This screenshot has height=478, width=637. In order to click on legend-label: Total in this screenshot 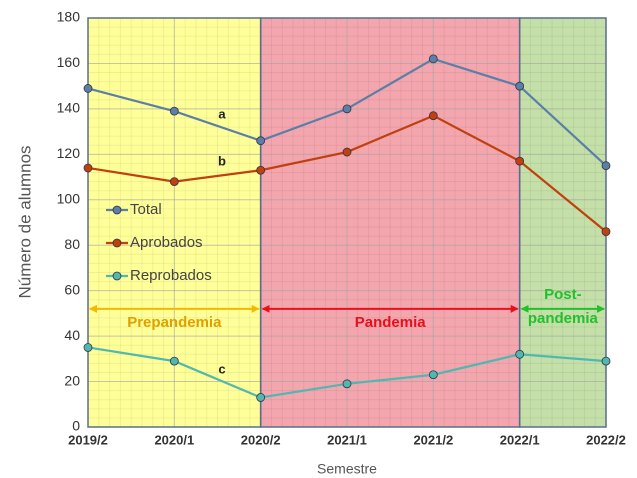, I will do `click(146, 209)`.